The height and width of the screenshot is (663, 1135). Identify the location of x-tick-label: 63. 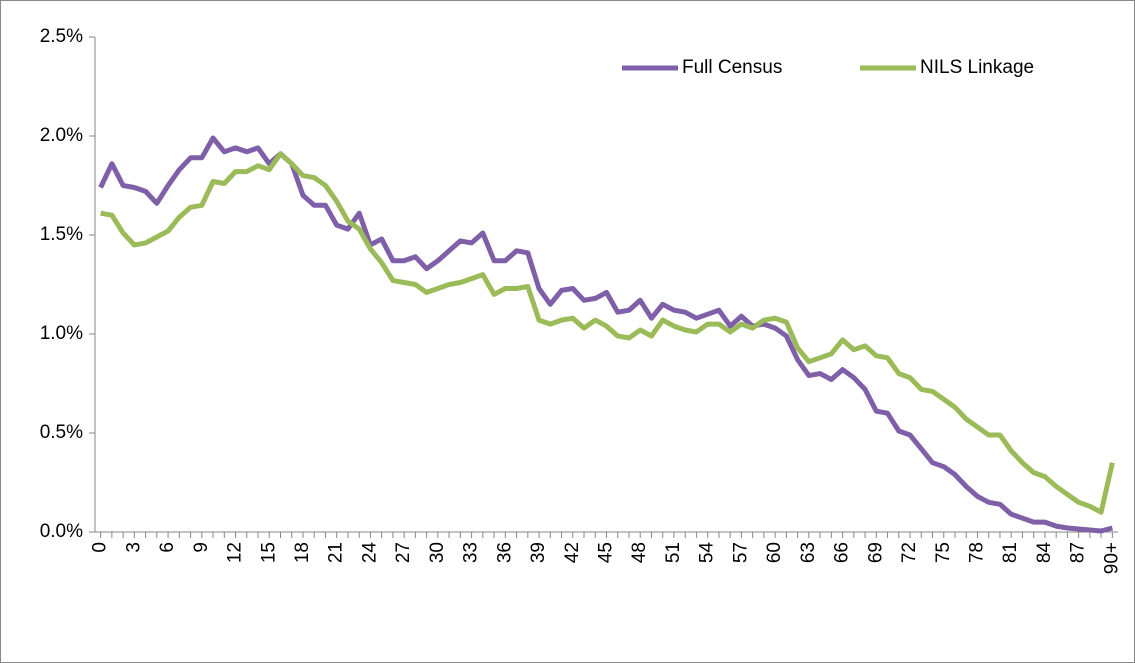
(808, 552).